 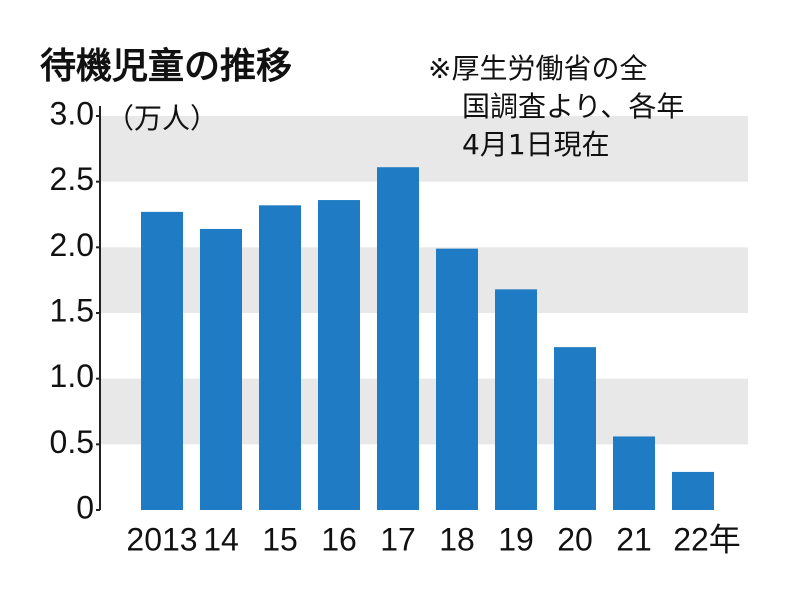 What do you see at coordinates (339, 539) in the screenshot?
I see `x-tick-label: 16` at bounding box center [339, 539].